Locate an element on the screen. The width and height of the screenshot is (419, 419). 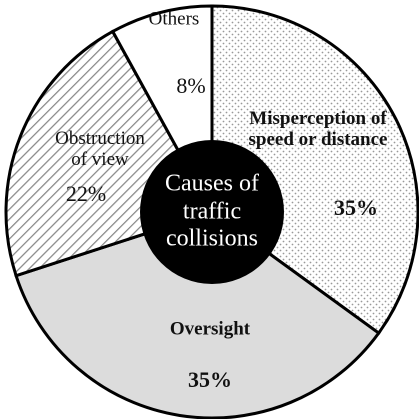
value-label: 8% is located at coordinates (191, 85).